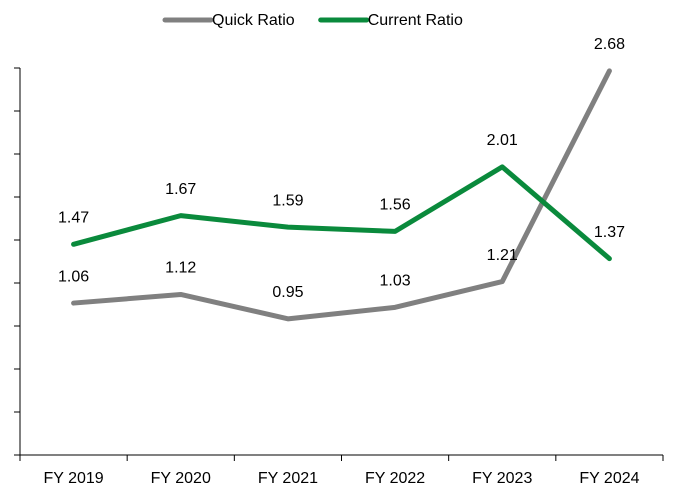 The height and width of the screenshot is (492, 678). I want to click on x-tick-label: FY 2022, so click(395, 478).